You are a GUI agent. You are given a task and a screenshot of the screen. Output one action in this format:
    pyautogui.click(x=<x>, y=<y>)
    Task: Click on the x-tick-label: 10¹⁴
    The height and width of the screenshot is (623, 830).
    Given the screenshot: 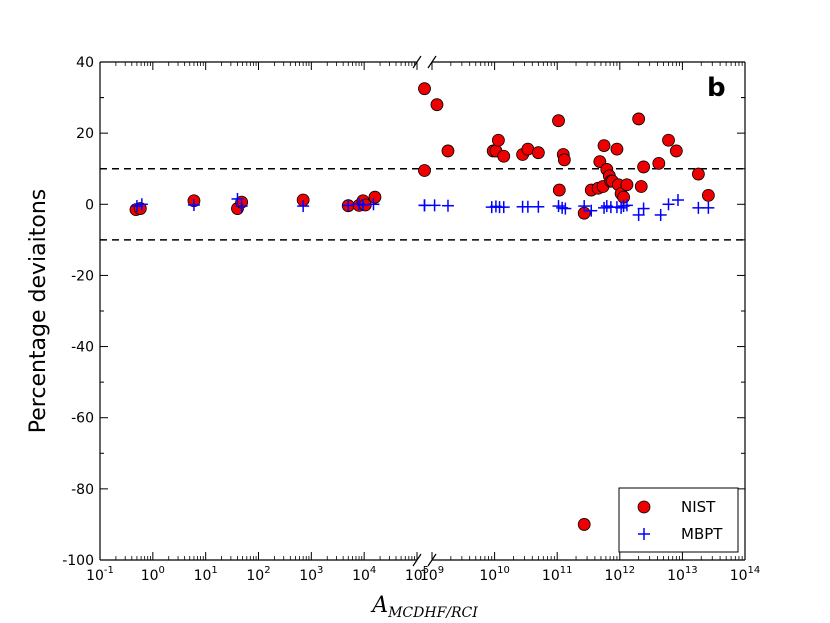 What is the action you would take?
    pyautogui.click(x=745, y=574)
    